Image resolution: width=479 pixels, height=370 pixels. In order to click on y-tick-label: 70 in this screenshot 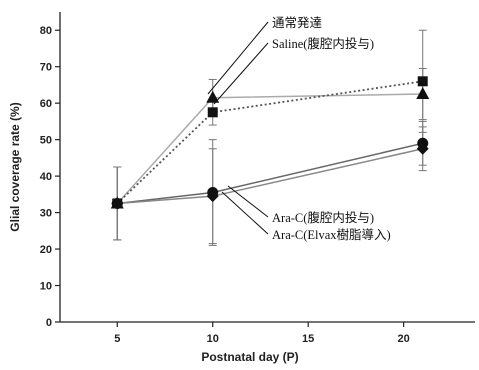, I will do `click(46, 68)`.